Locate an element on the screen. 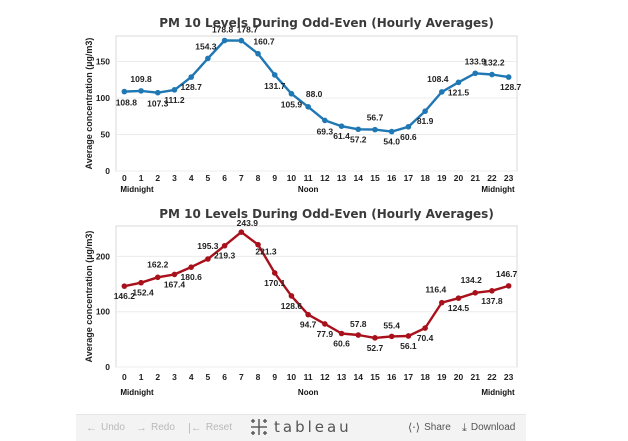 This screenshot has height=441, width=628. share-button: ⟨⋅⟩ Share is located at coordinates (429, 427).